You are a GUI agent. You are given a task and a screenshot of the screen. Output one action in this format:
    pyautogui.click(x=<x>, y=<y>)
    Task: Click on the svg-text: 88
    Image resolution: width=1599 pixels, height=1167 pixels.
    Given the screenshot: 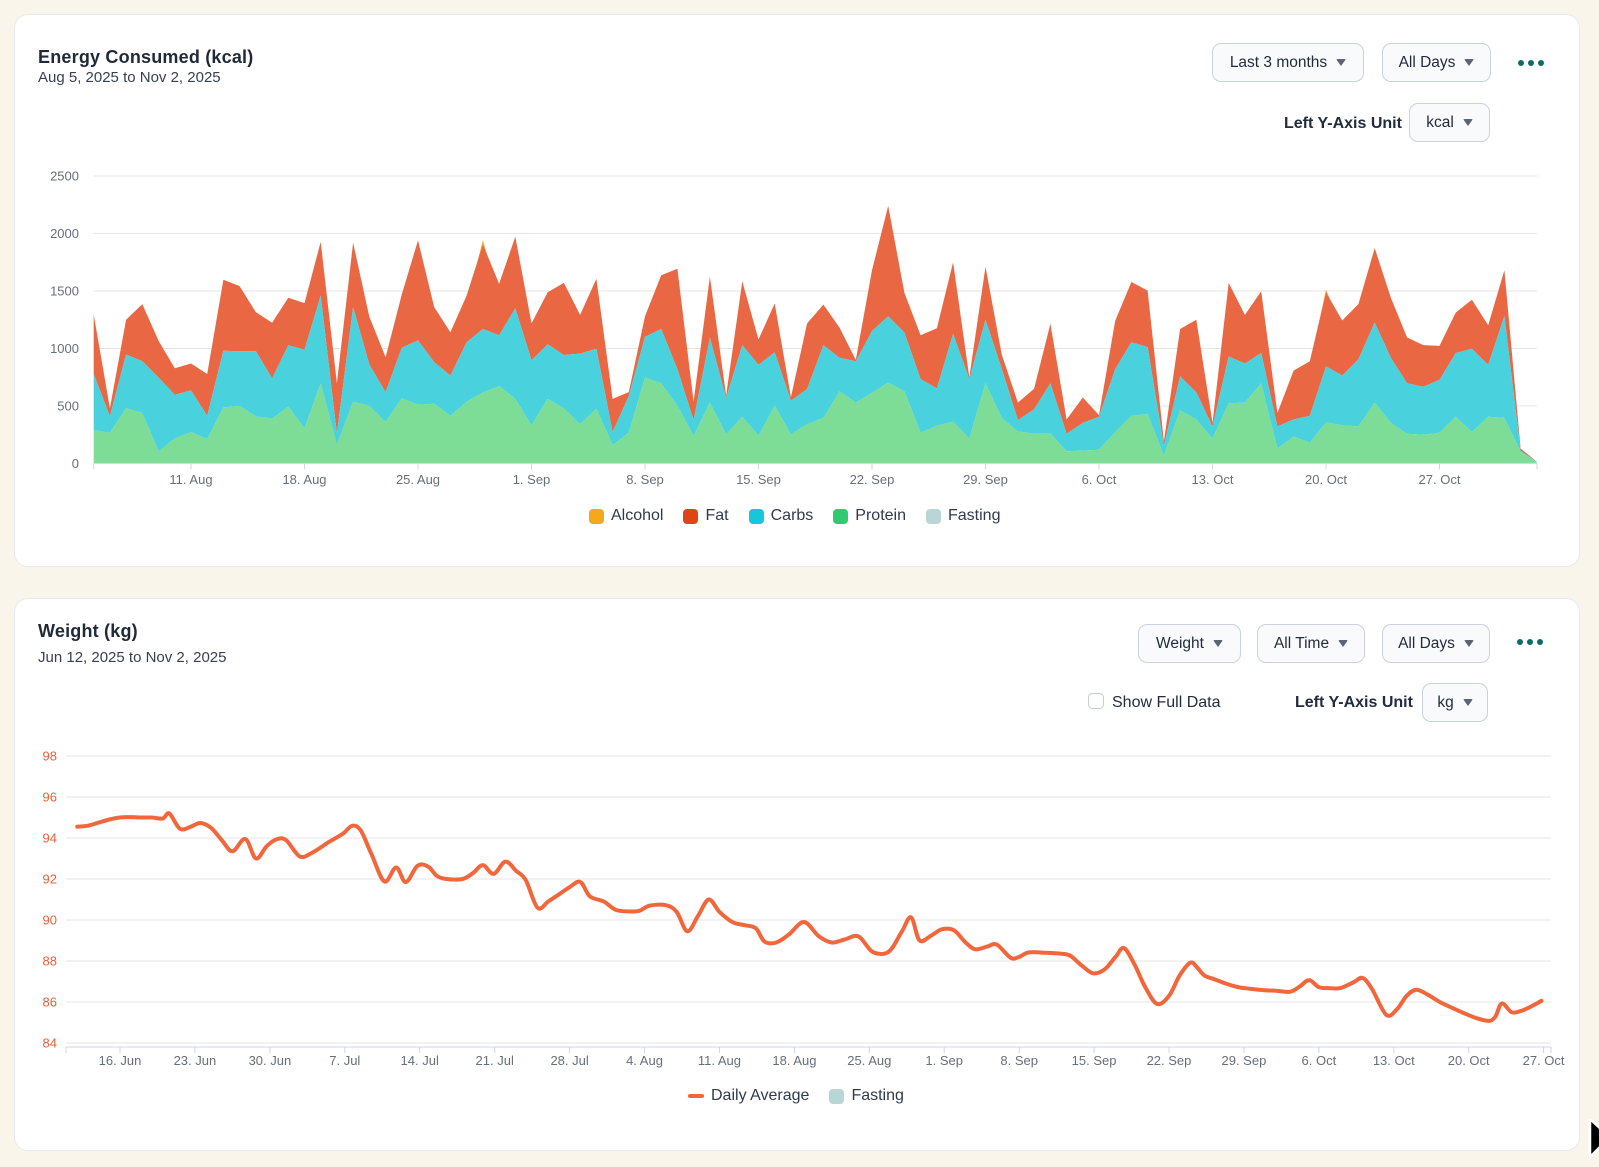 What is the action you would take?
    pyautogui.click(x=50, y=961)
    